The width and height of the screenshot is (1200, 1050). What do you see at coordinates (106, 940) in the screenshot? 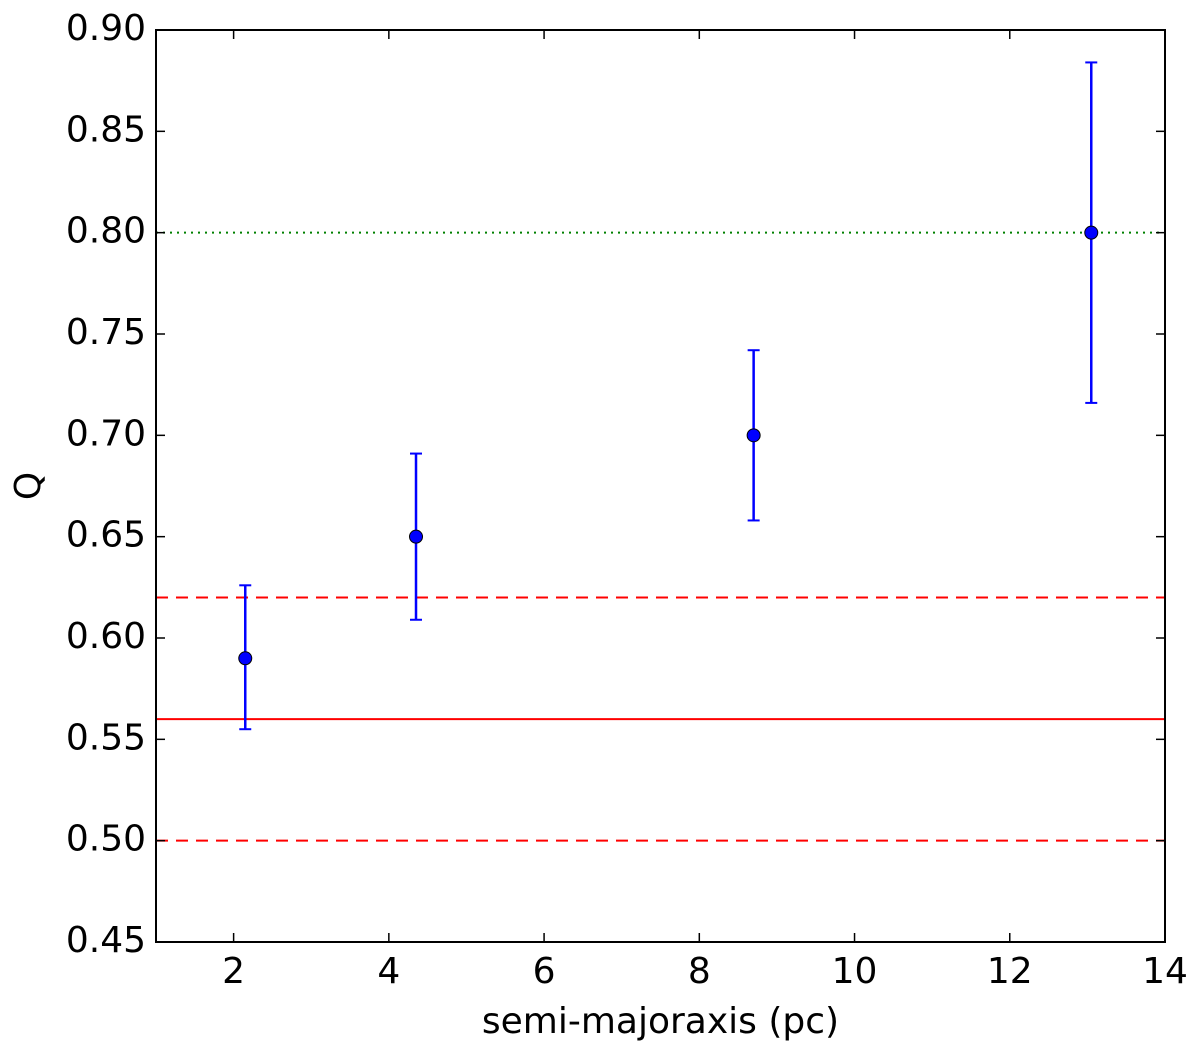
I see `y-tick-label: 0.45` at bounding box center [106, 940].